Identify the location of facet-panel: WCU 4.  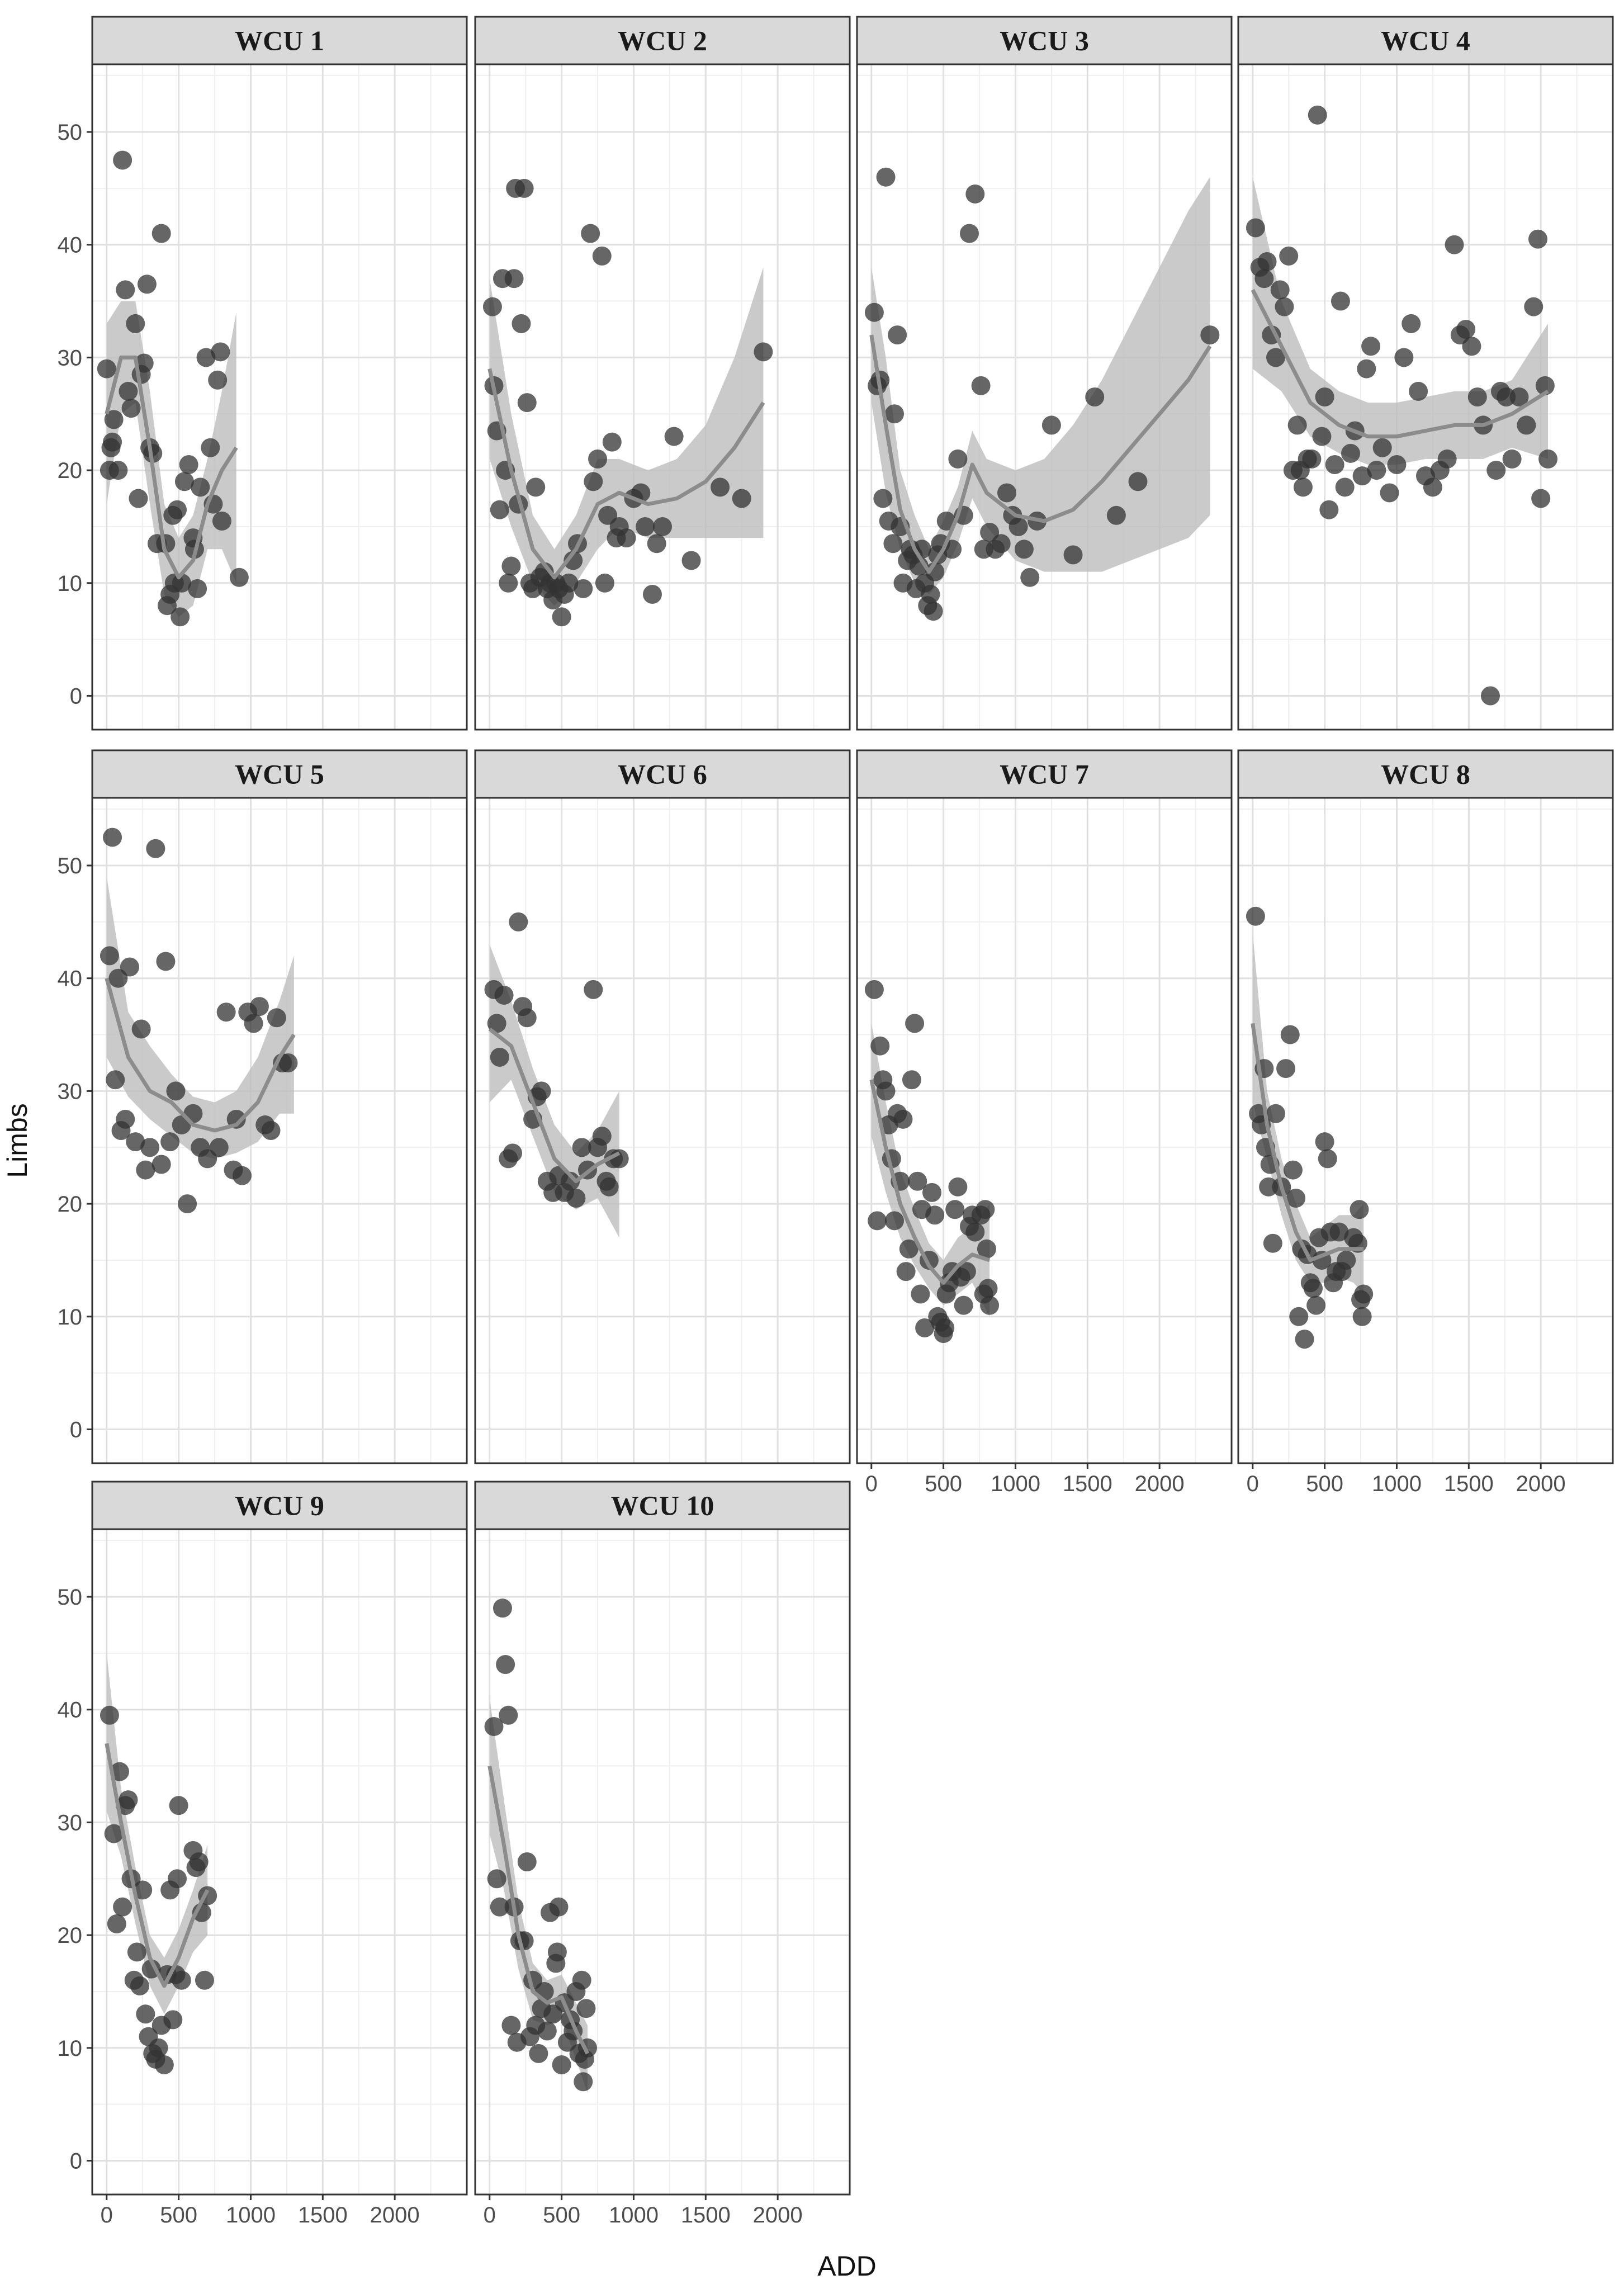
(1425, 373).